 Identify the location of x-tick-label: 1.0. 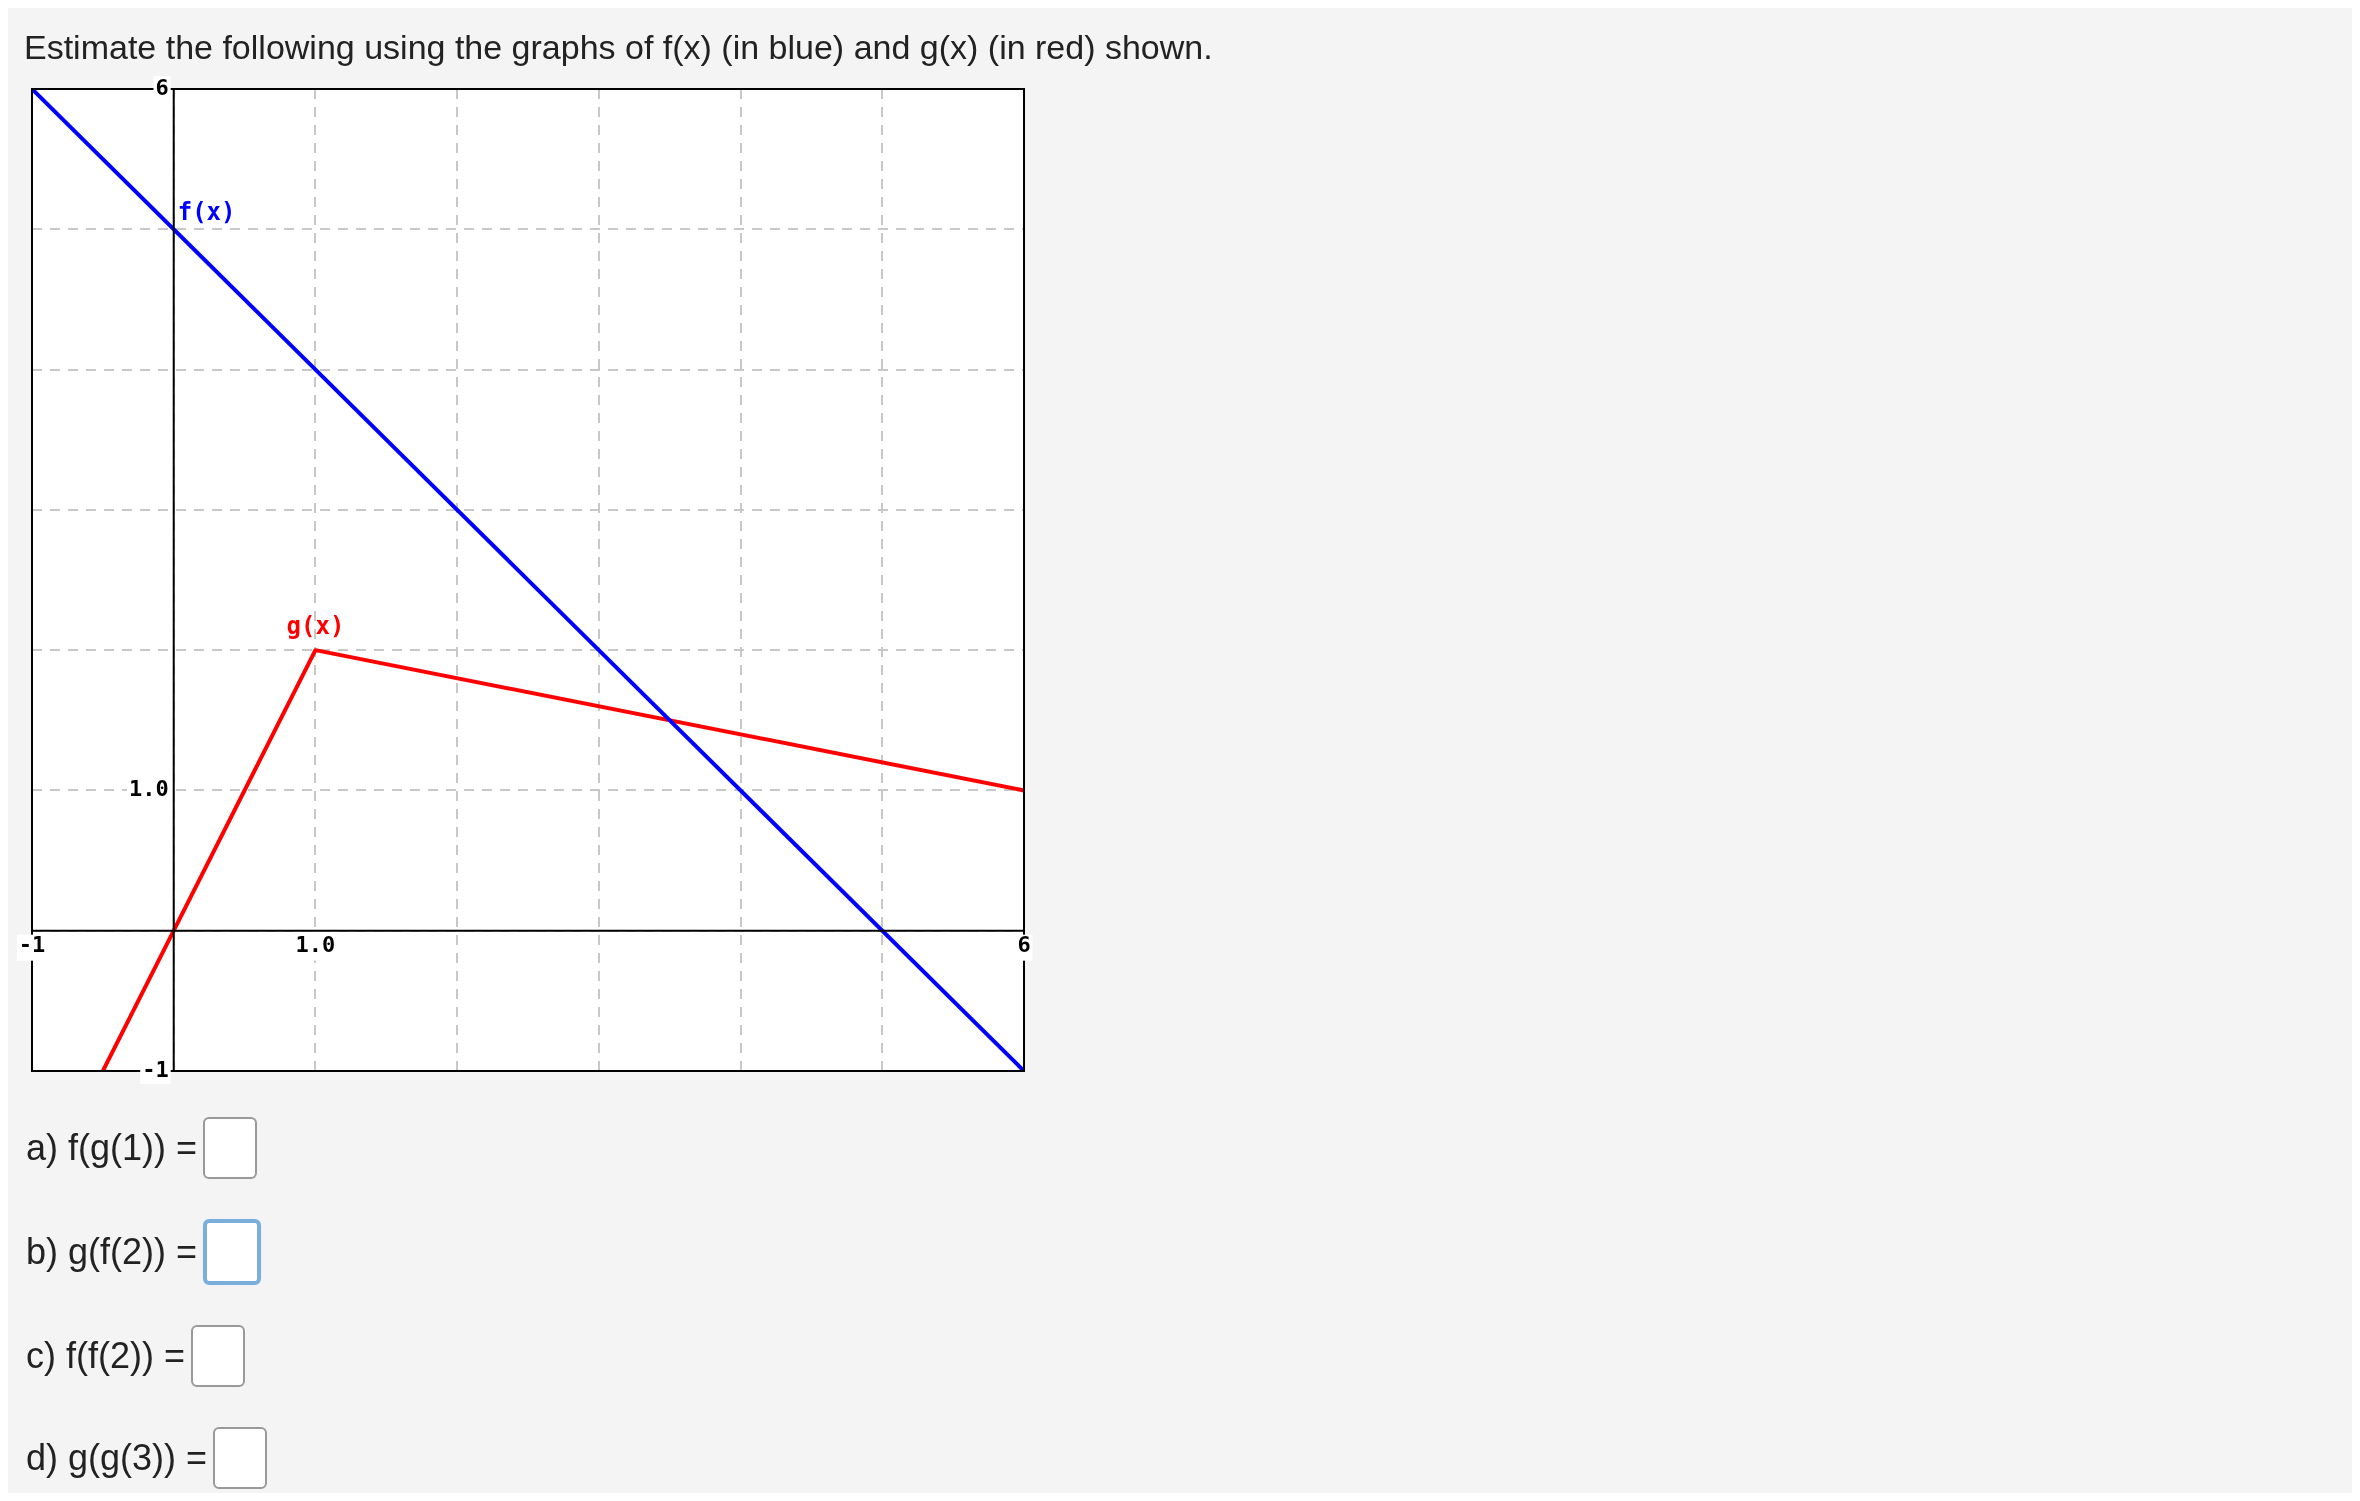
(315, 945).